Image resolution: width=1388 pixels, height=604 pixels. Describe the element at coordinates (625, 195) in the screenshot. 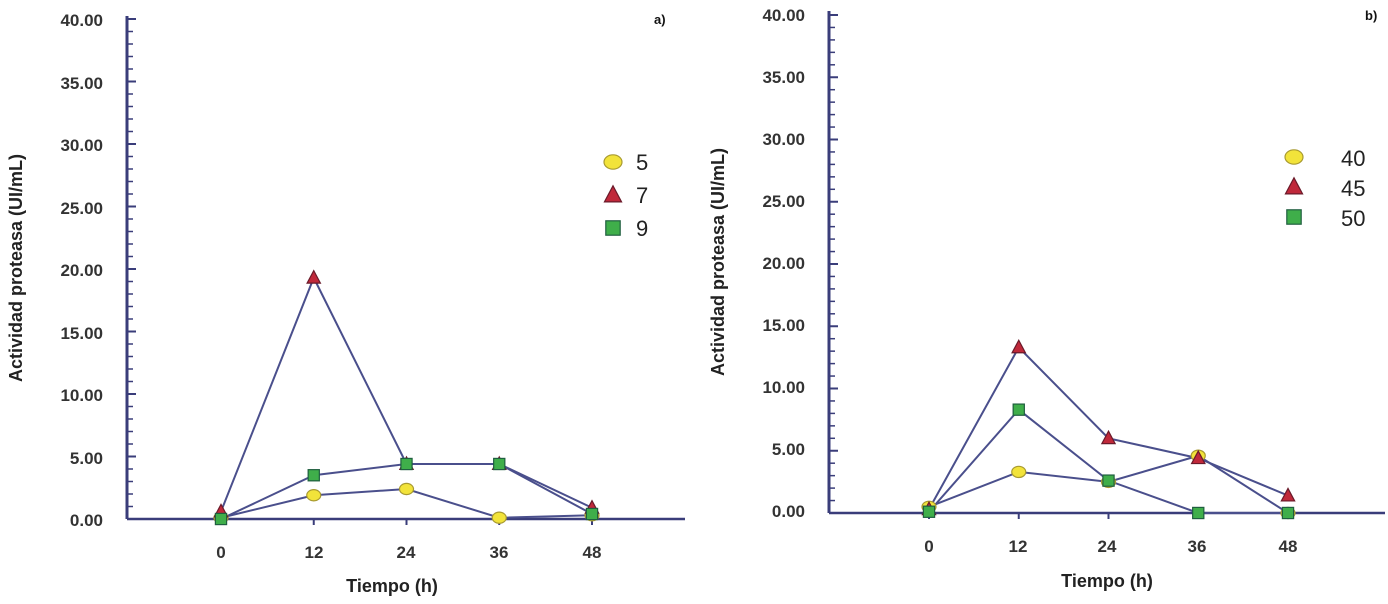

I see `legend: 5 7 9` at that location.